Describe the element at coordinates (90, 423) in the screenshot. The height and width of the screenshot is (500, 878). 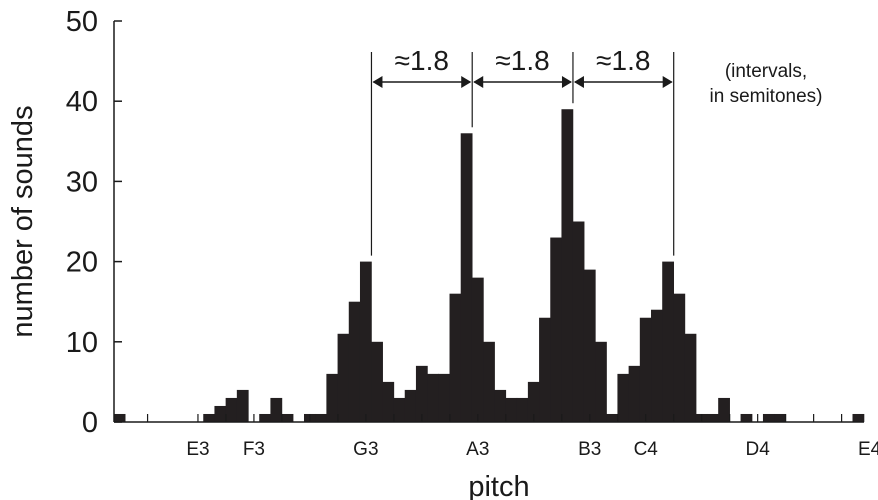
I see `y-tick-label: 0` at that location.